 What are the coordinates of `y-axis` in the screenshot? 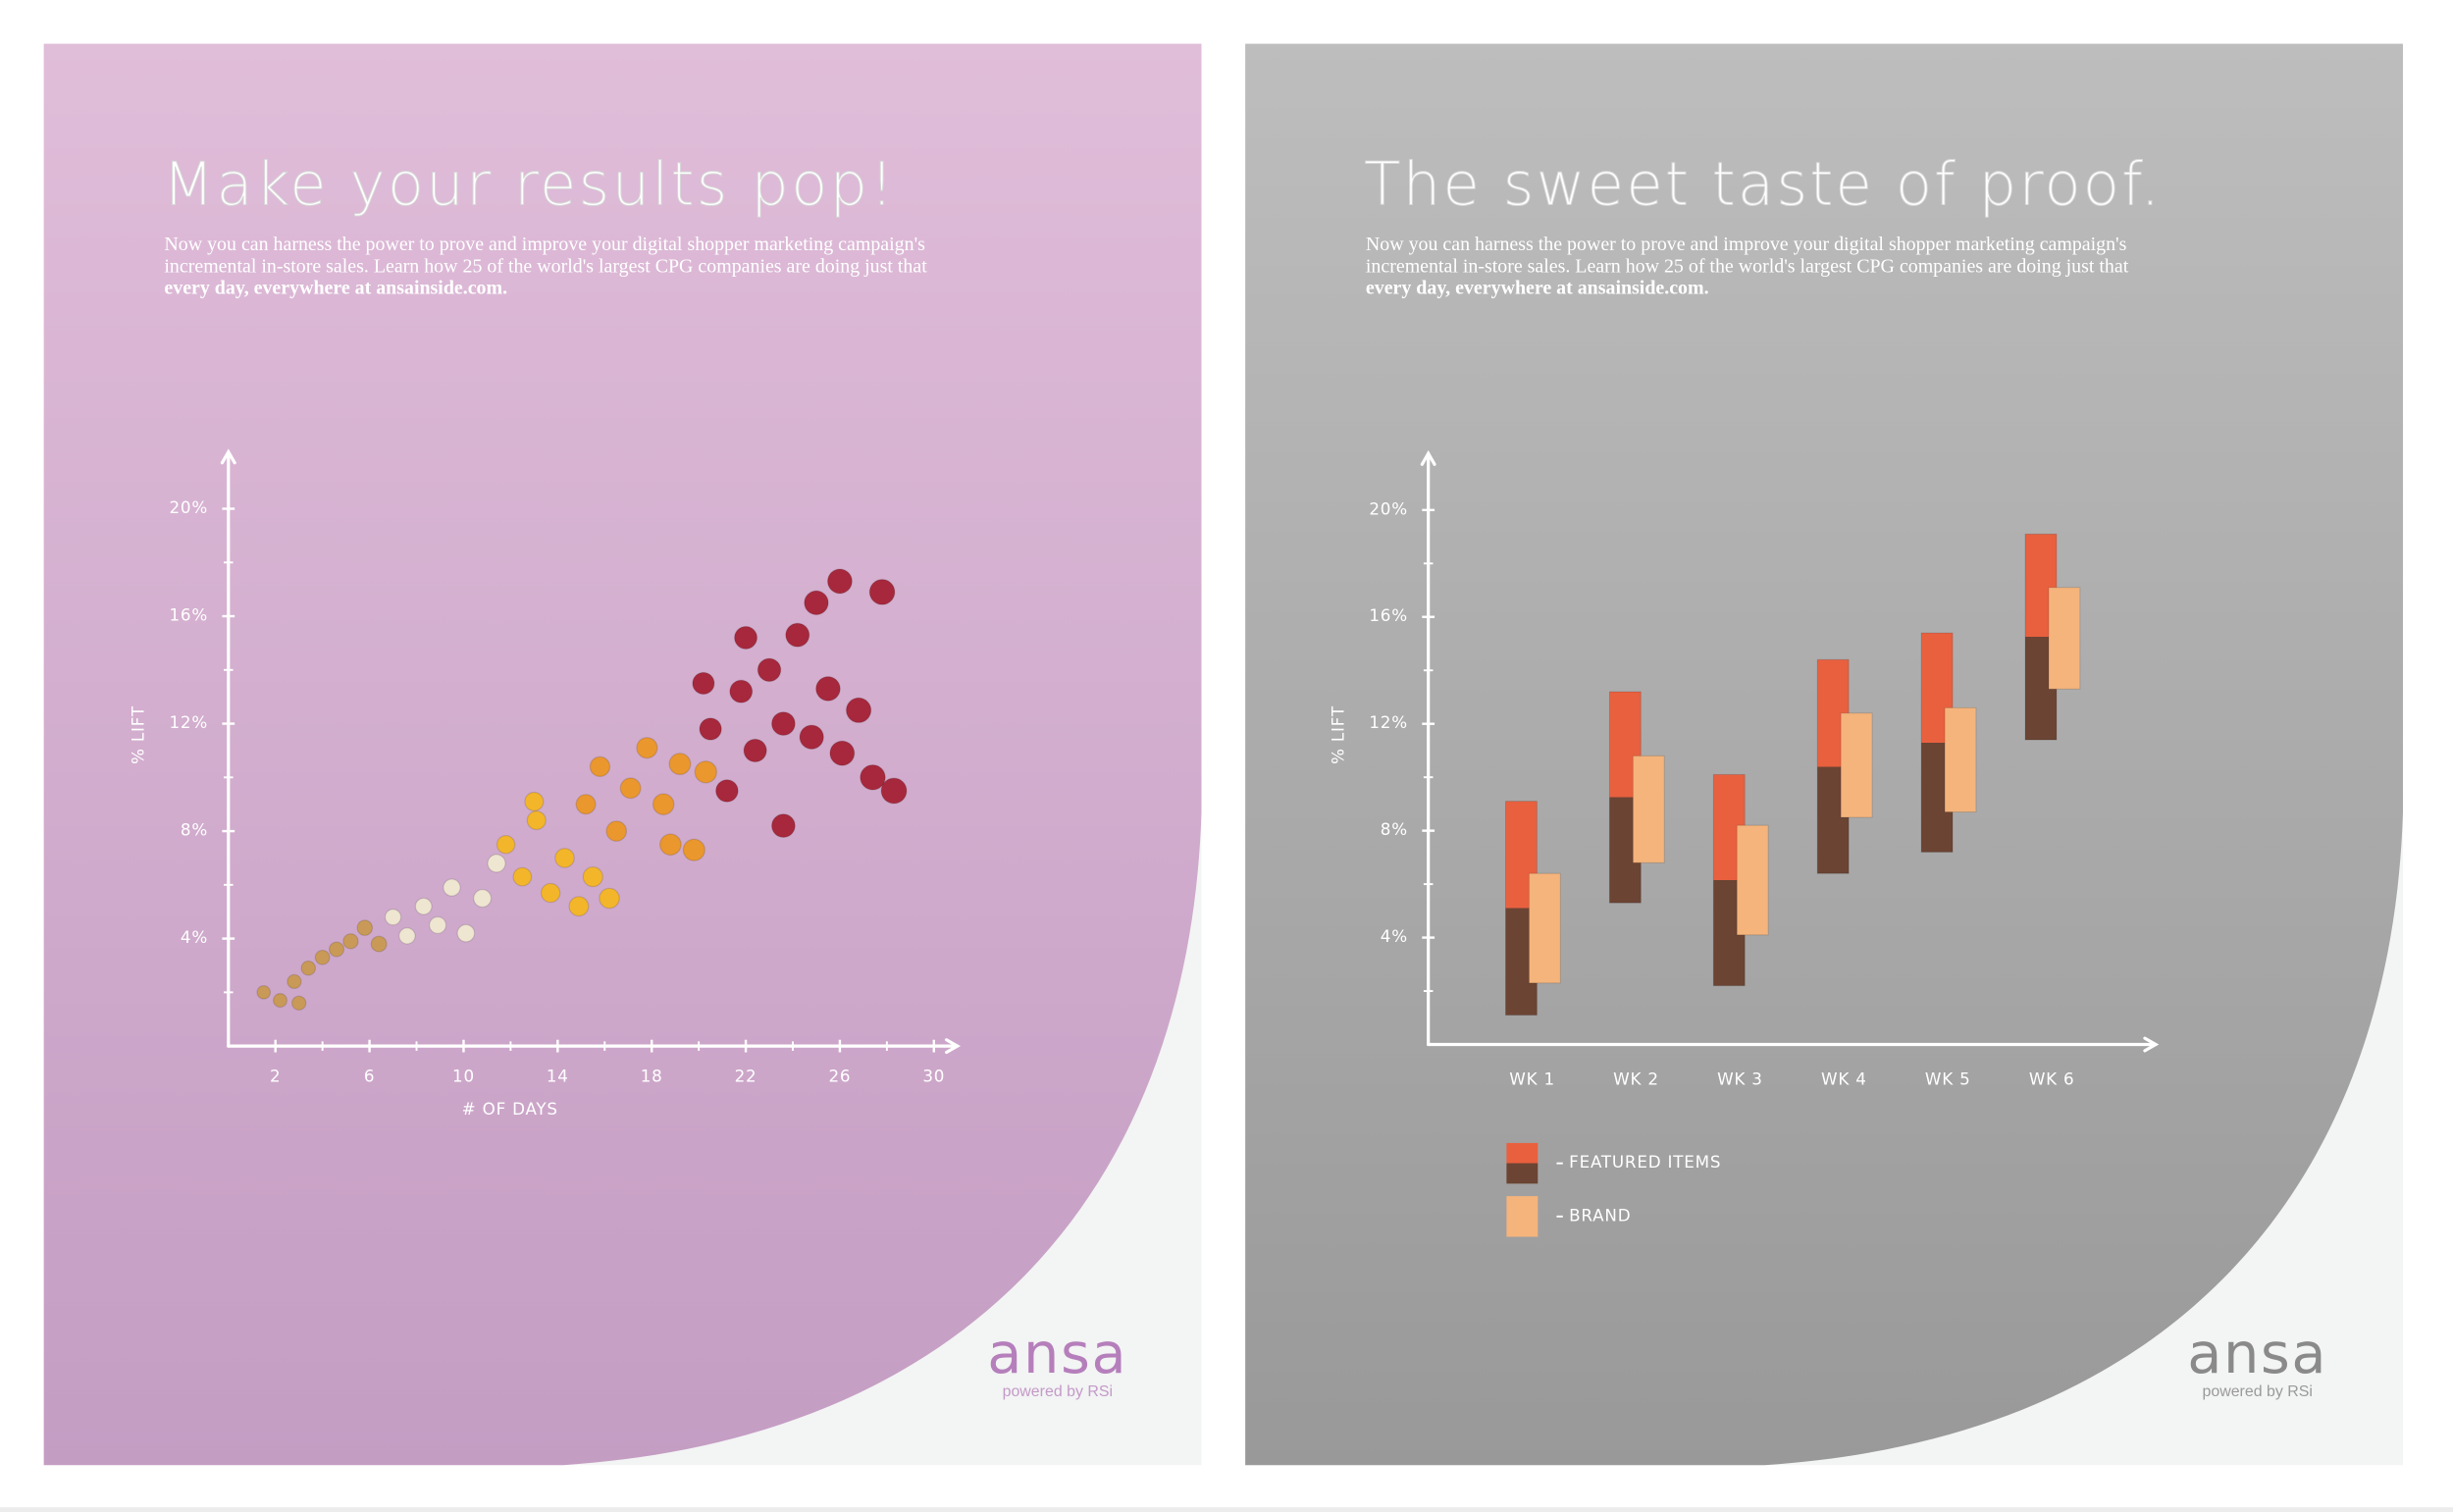 It's located at (228, 748).